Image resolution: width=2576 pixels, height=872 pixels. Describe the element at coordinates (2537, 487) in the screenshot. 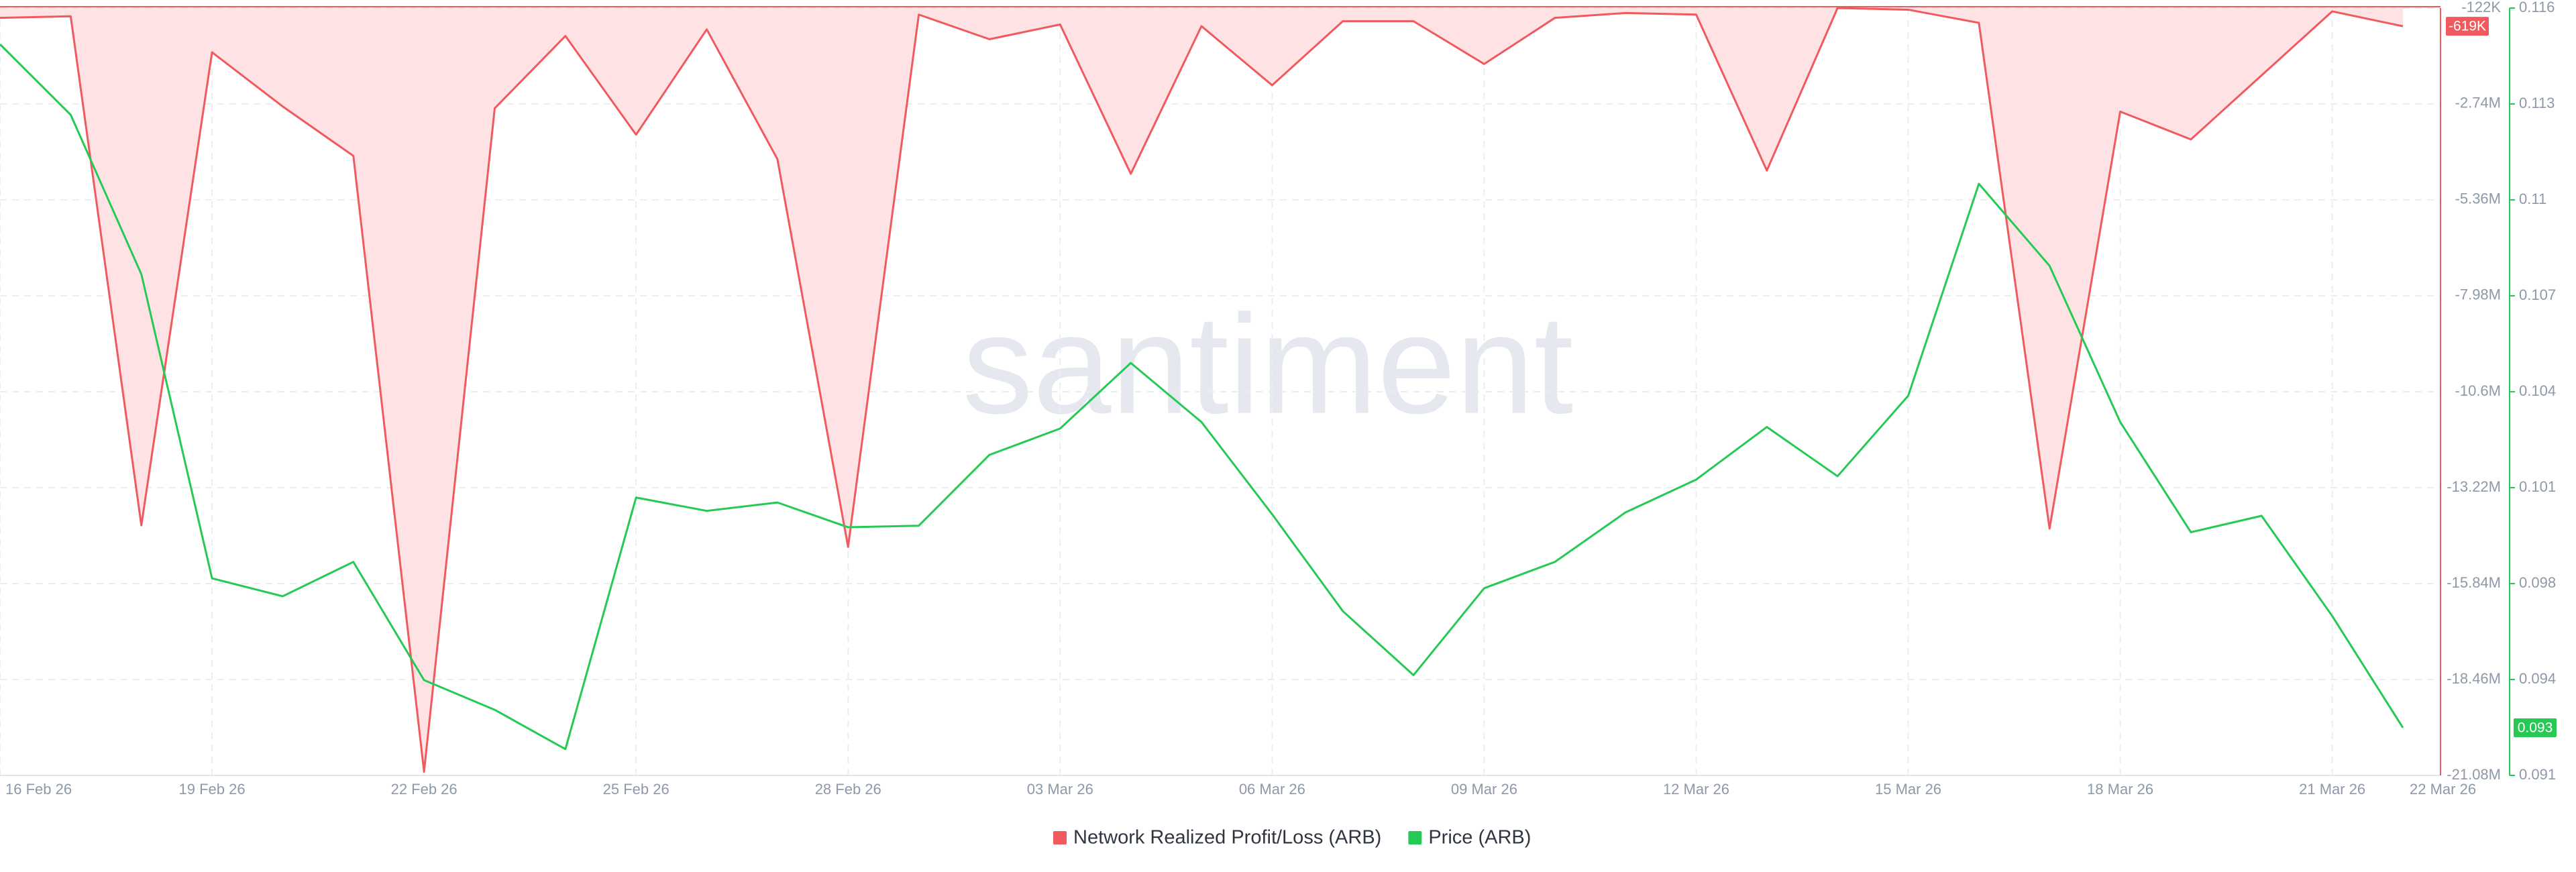

I see `y2-tick-label: 0.101` at that location.